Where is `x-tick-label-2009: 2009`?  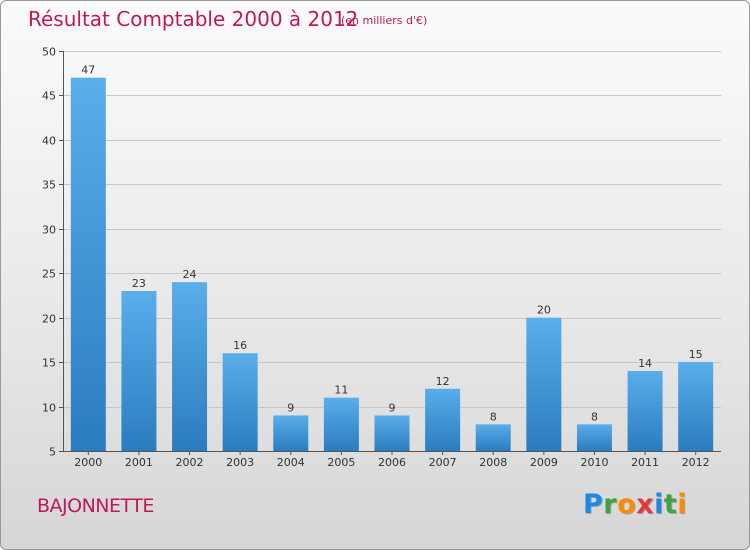 x-tick-label-2009: 2009 is located at coordinates (544, 462).